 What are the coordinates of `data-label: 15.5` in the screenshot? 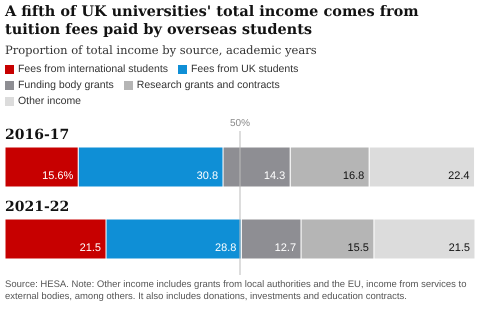 It's located at (358, 248).